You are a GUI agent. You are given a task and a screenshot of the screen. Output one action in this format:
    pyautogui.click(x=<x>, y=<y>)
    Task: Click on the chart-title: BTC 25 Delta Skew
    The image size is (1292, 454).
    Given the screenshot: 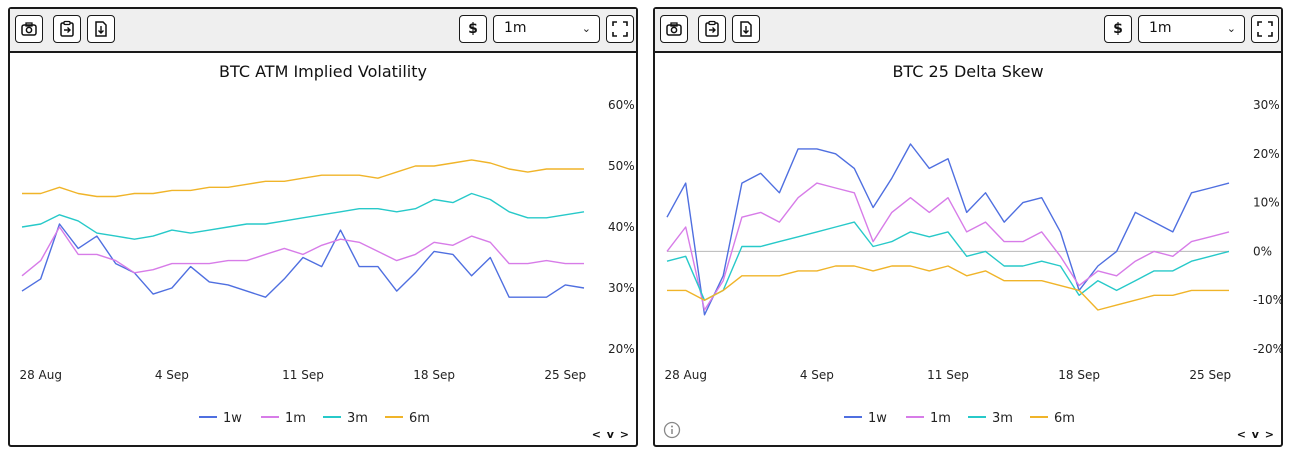 What is the action you would take?
    pyautogui.click(x=967, y=71)
    